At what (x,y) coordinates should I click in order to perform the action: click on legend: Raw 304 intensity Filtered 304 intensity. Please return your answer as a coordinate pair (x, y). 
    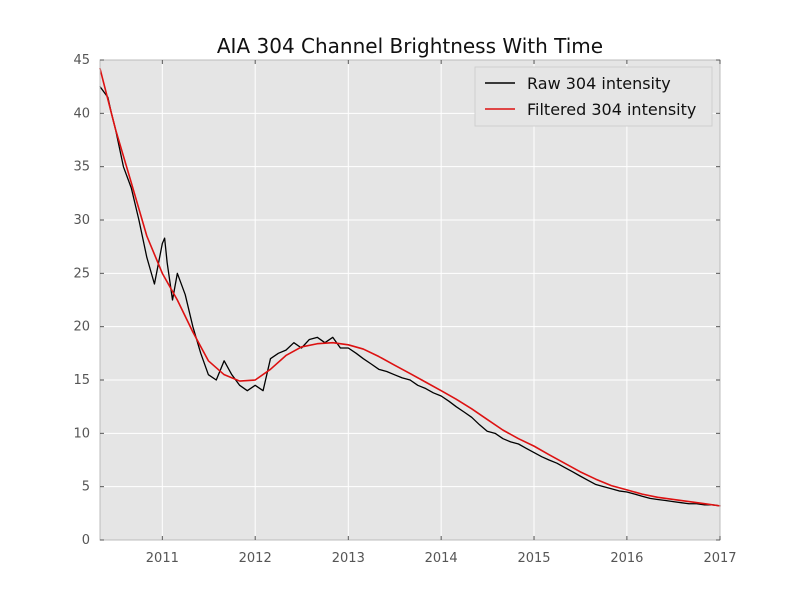
    Looking at the image, I should click on (593, 96).